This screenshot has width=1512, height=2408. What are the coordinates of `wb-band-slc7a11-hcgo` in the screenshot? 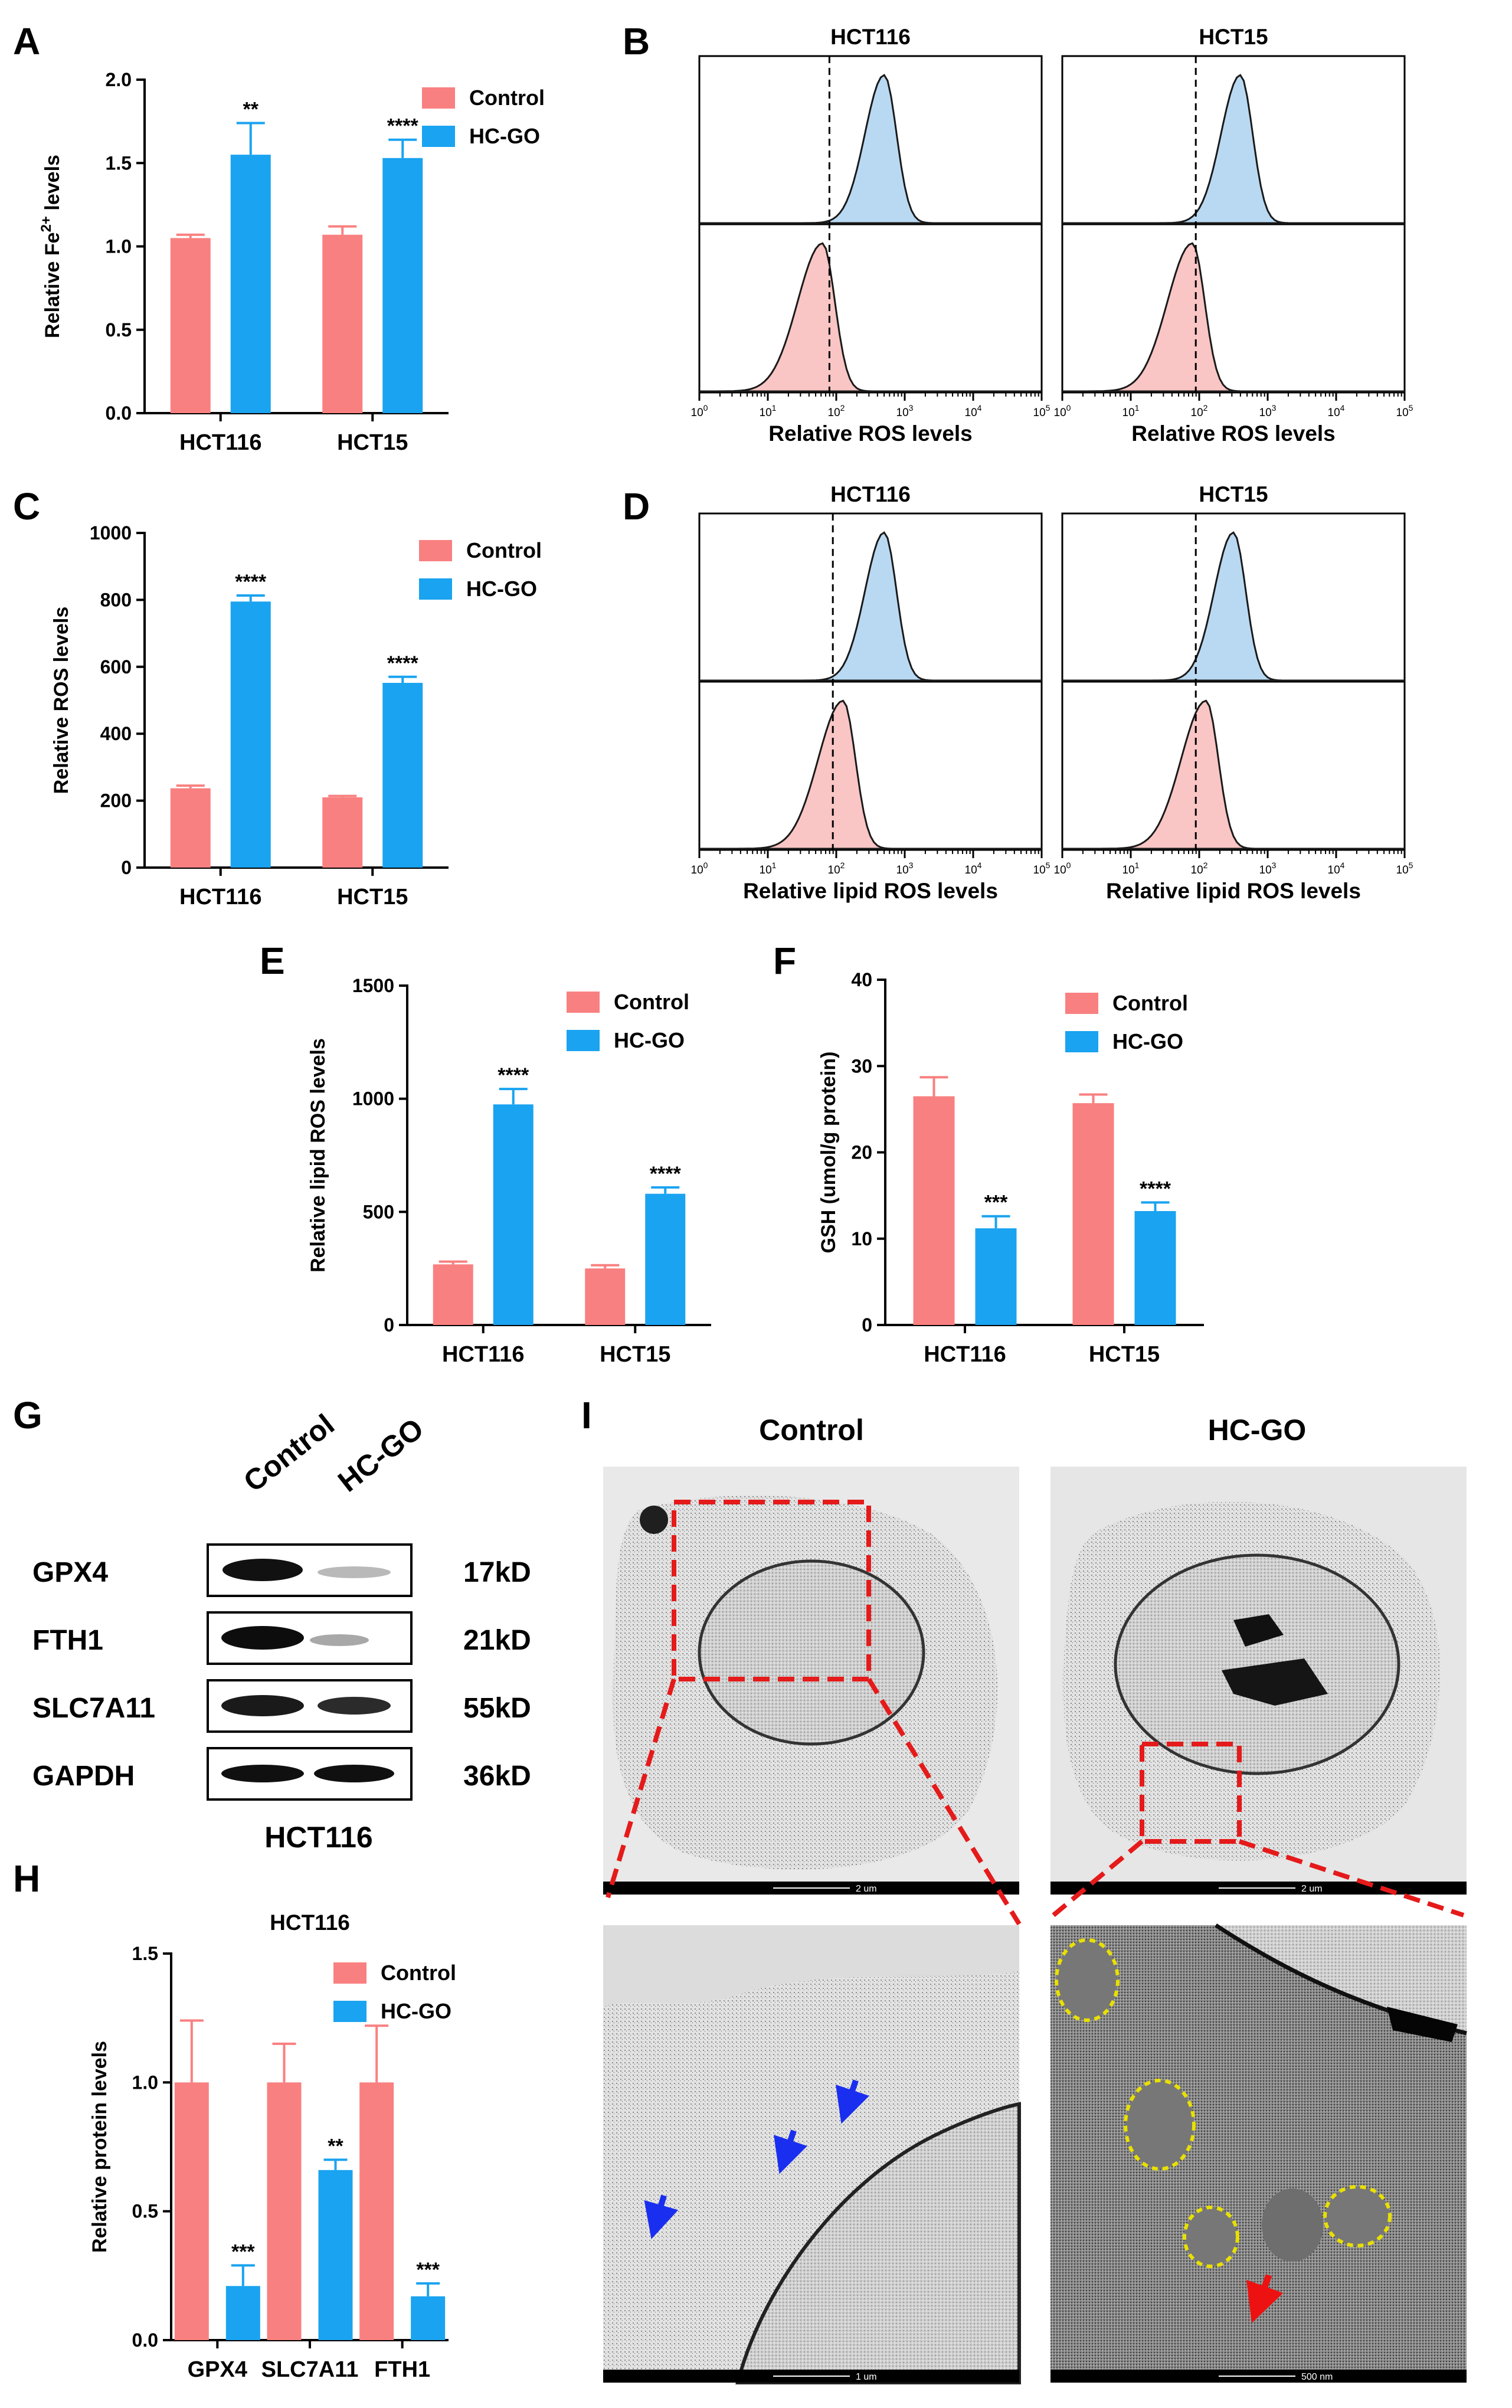 It's located at (354, 1706).